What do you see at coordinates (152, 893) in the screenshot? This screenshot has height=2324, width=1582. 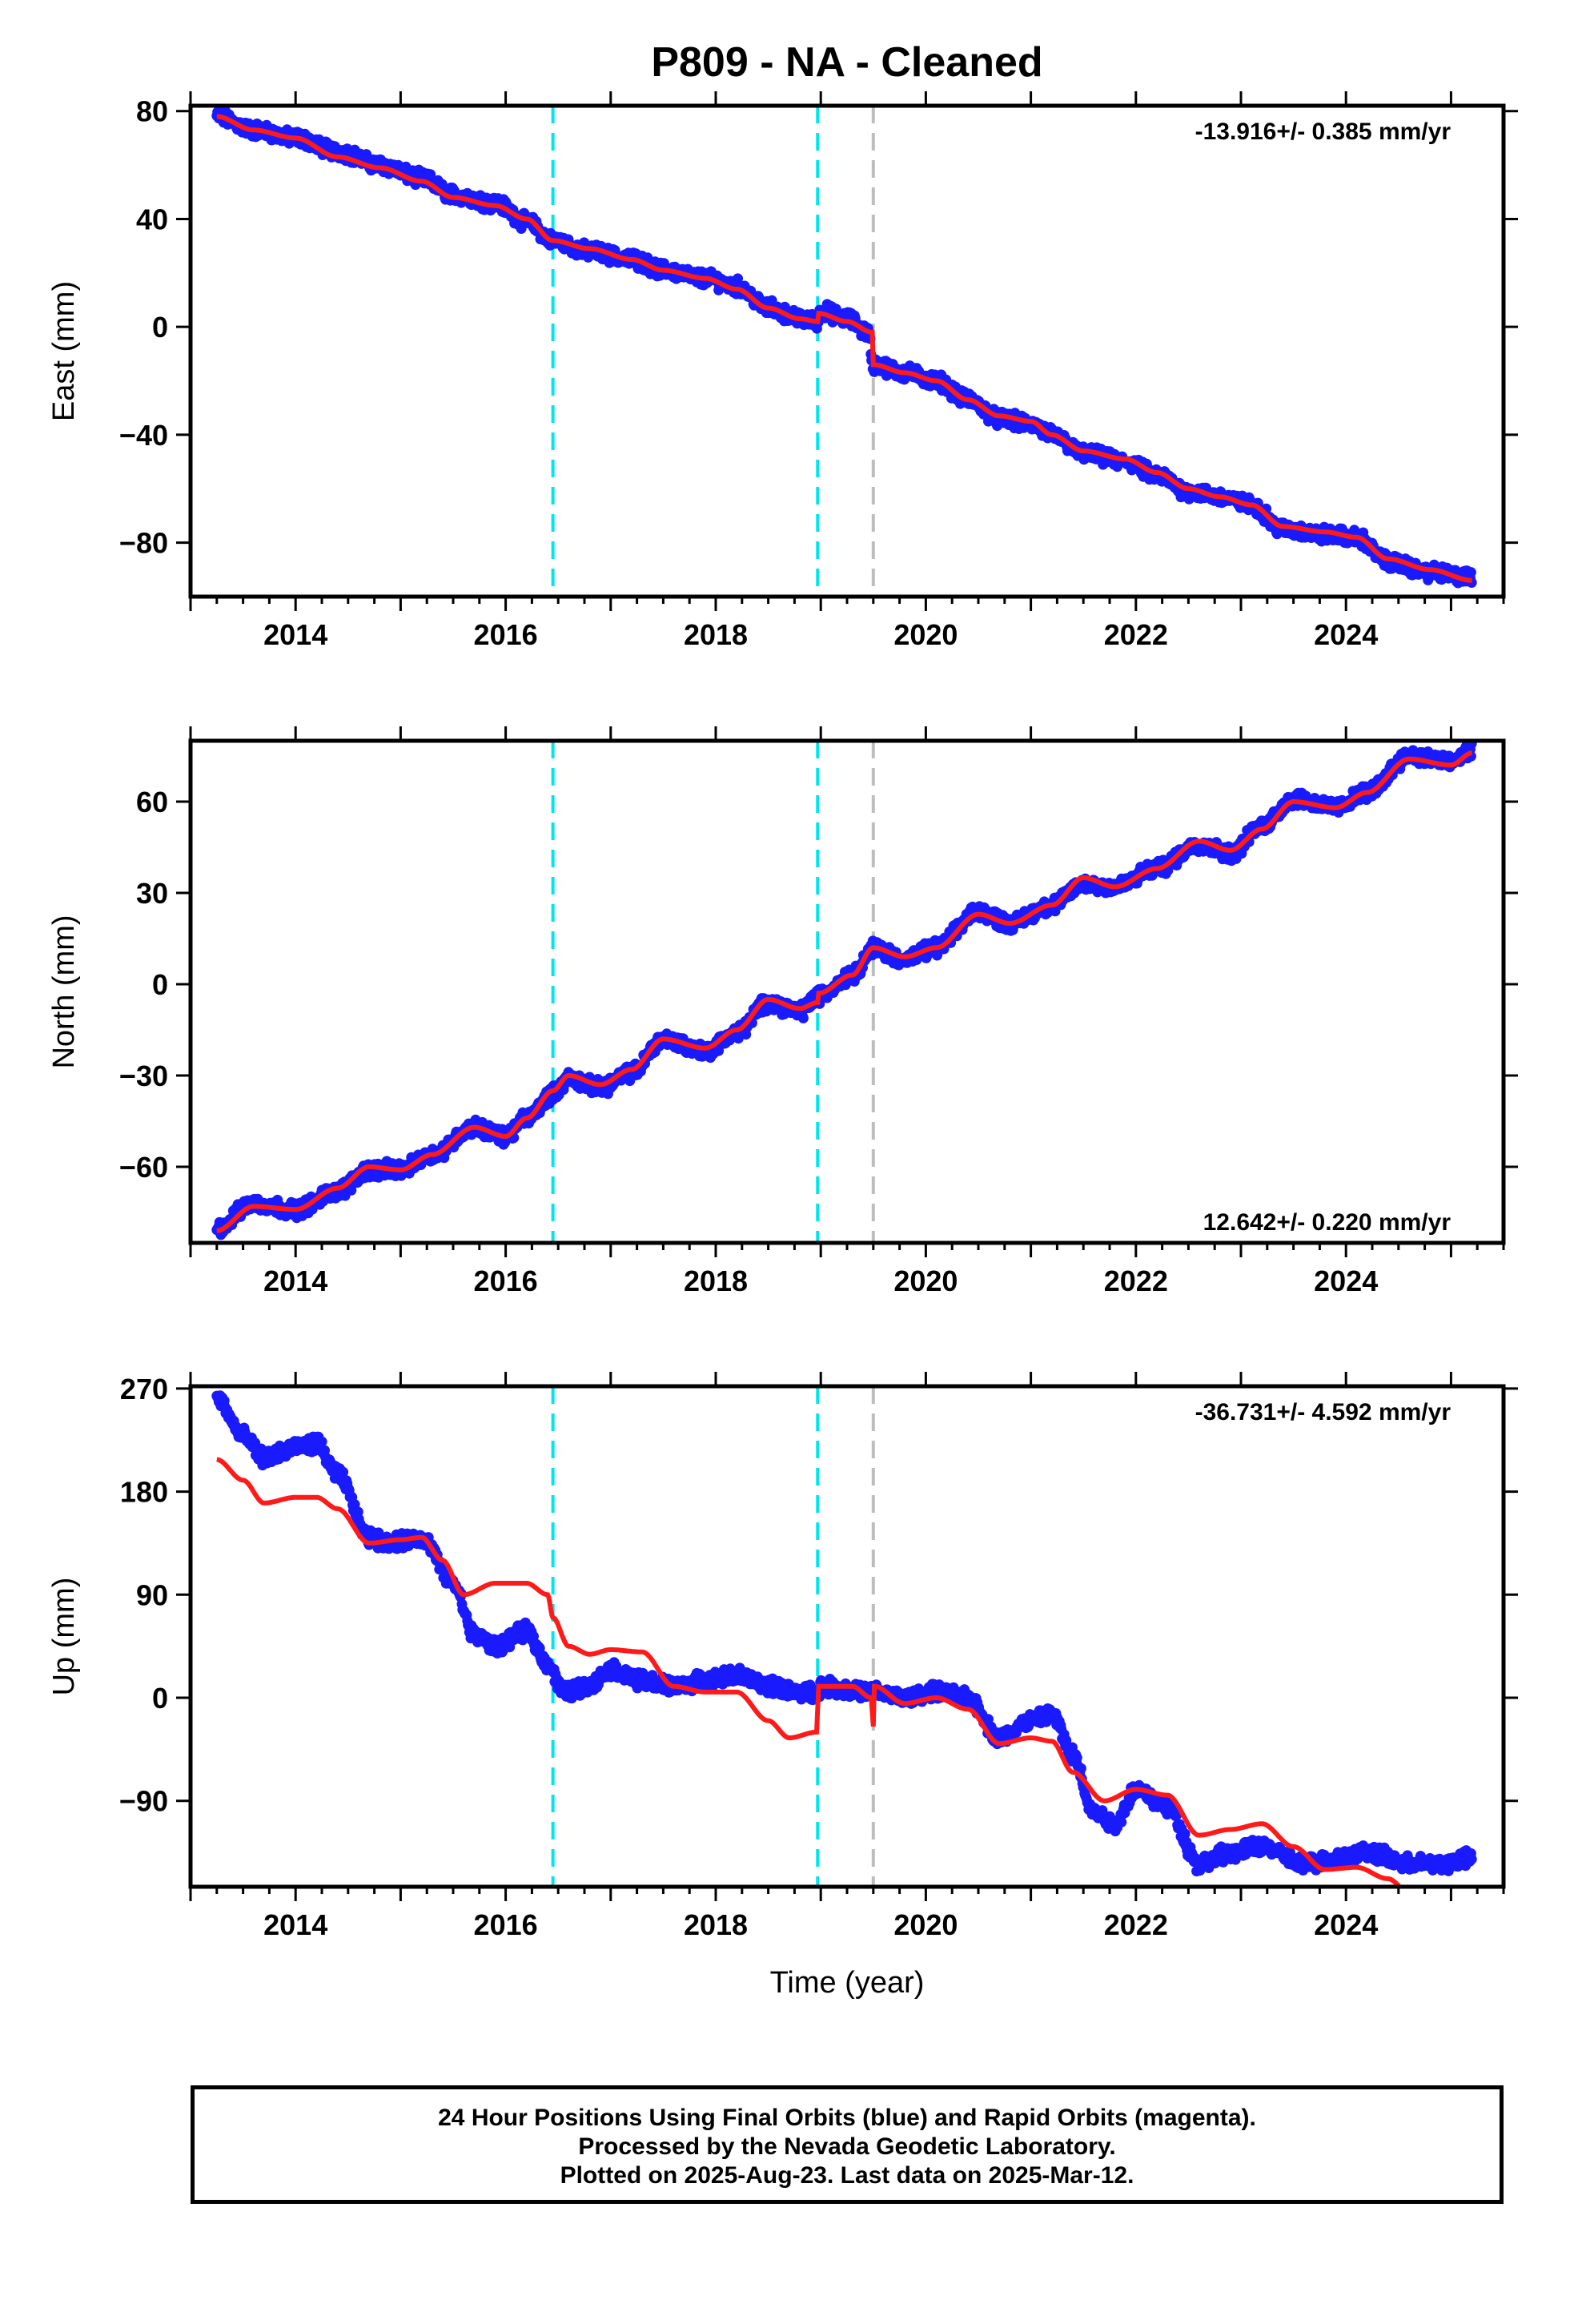 I see `y-tick-label: 30` at bounding box center [152, 893].